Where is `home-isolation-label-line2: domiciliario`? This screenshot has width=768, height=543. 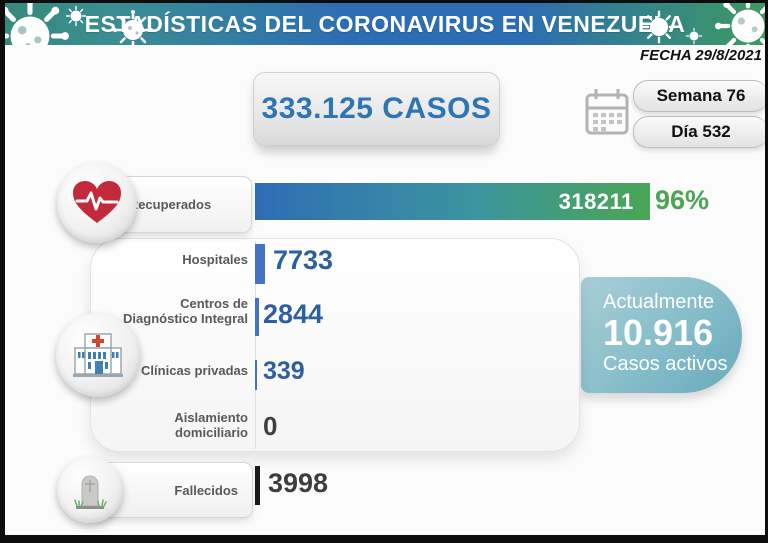
home-isolation-label-line2: domiciliario is located at coordinates (211, 432).